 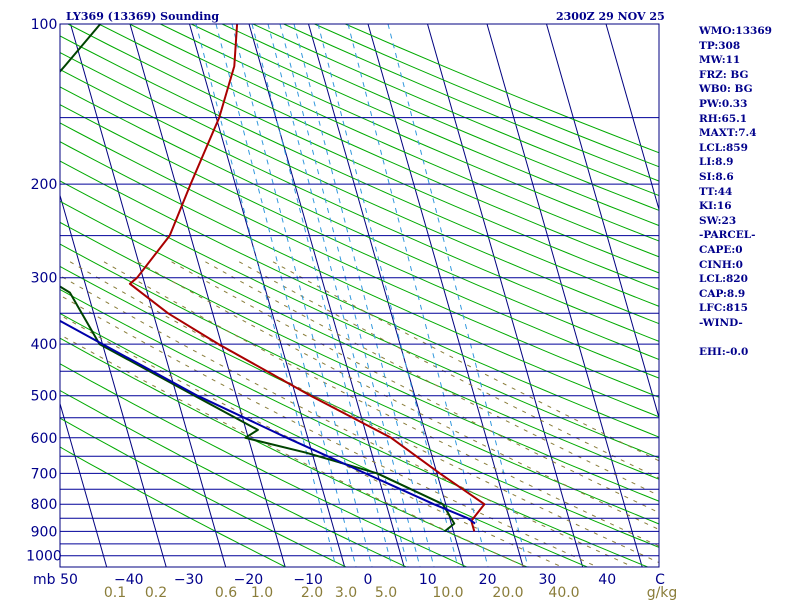 I want to click on pressure-tick-label: 600, so click(x=44, y=439).